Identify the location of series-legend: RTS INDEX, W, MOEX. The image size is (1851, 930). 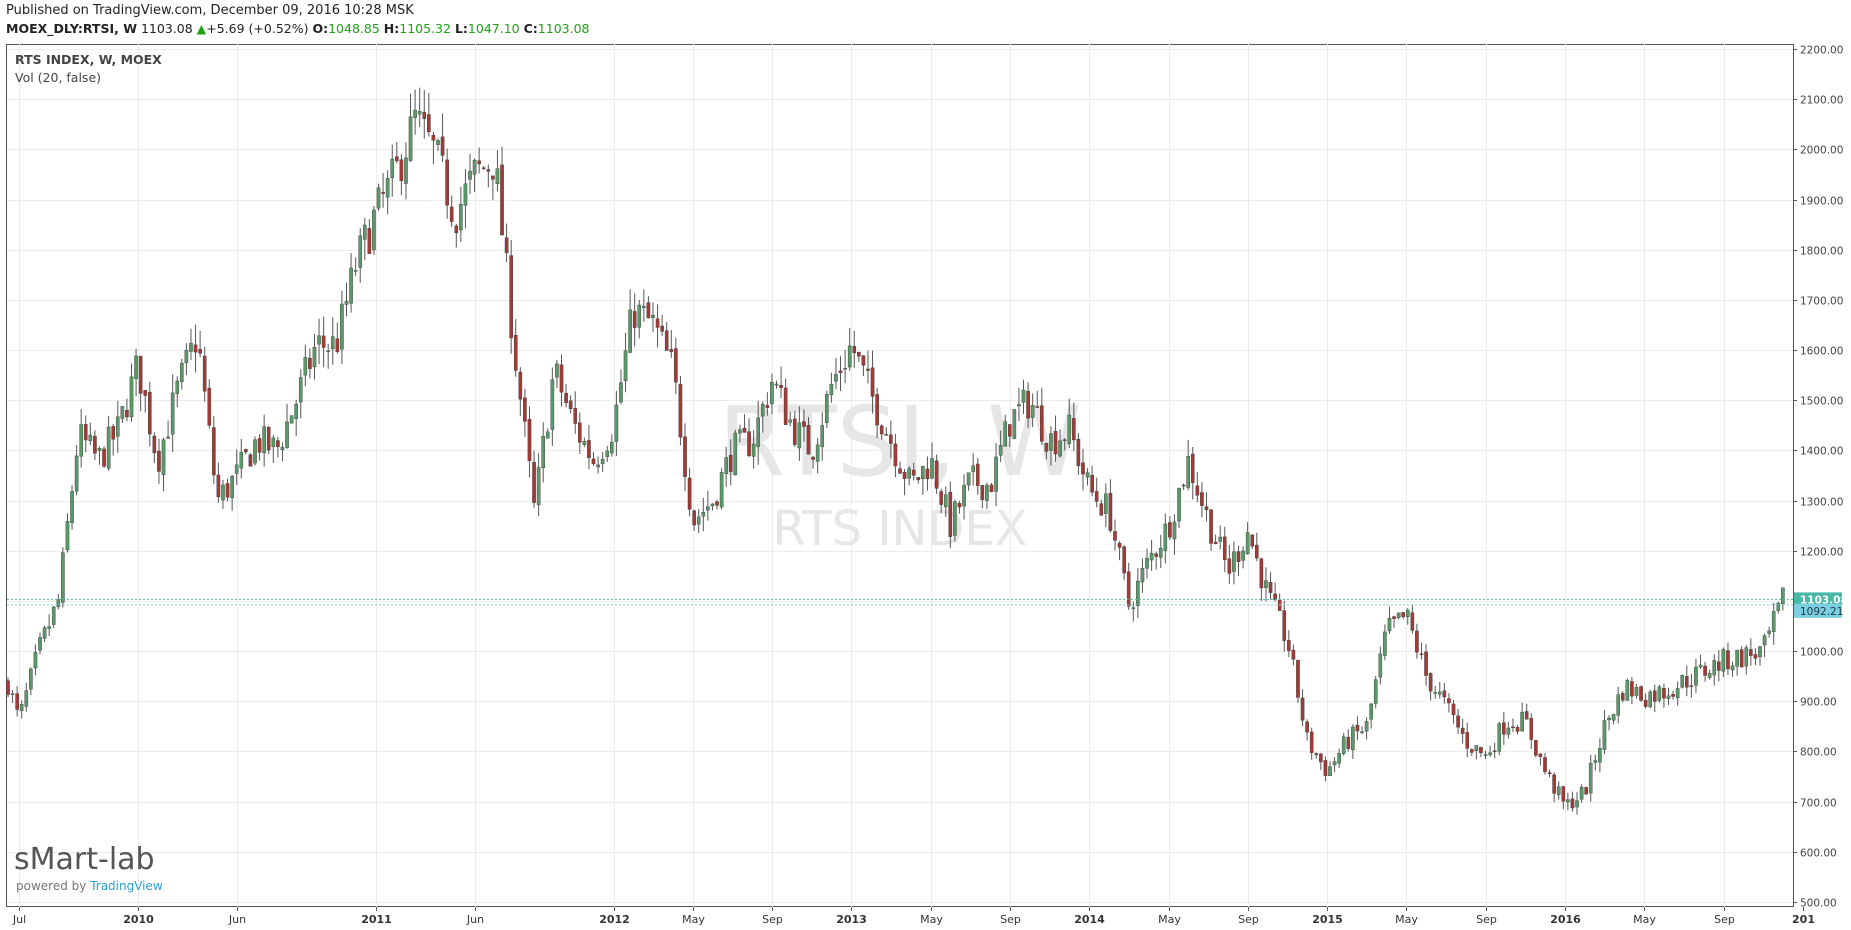
(88, 59).